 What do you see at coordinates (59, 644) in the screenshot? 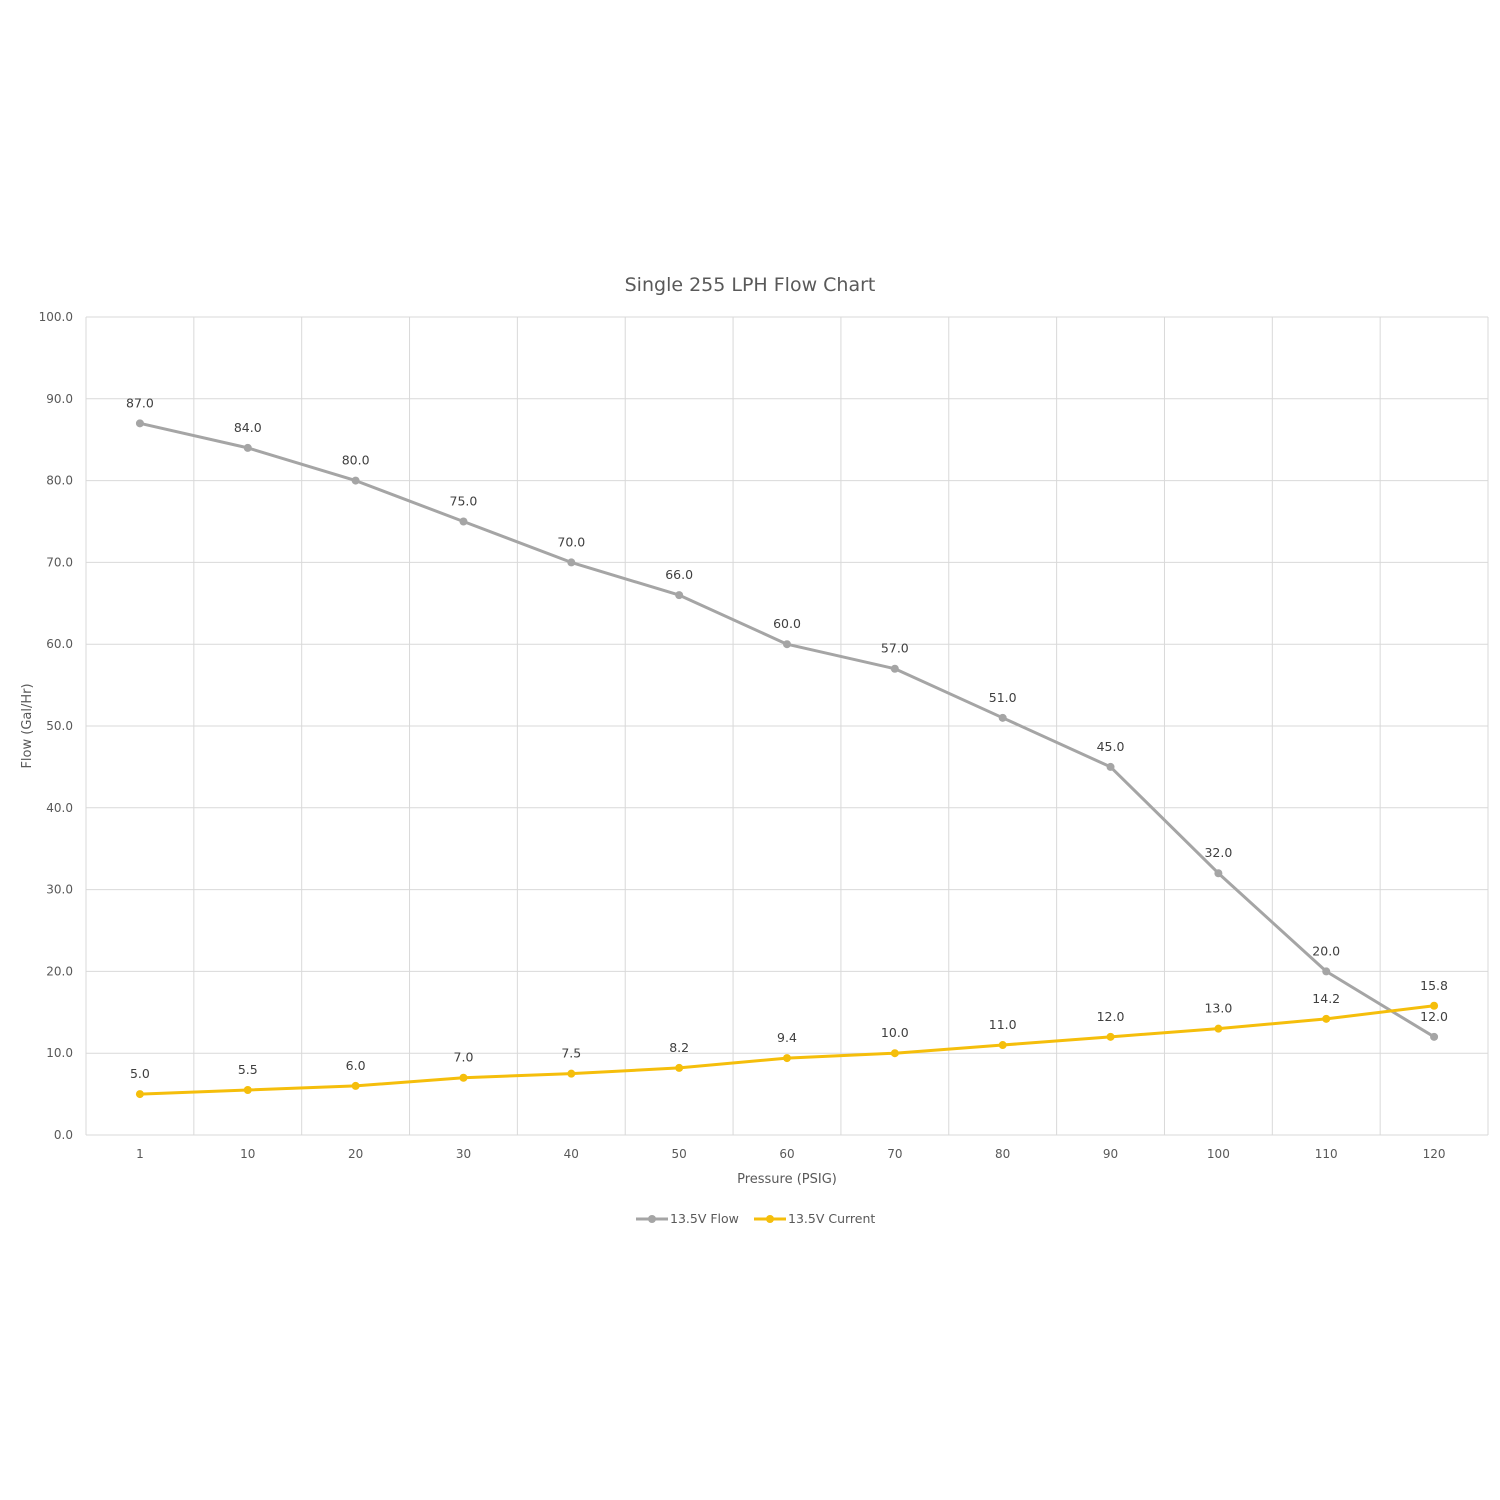
I see `y-tick-label: 60.0` at bounding box center [59, 644].